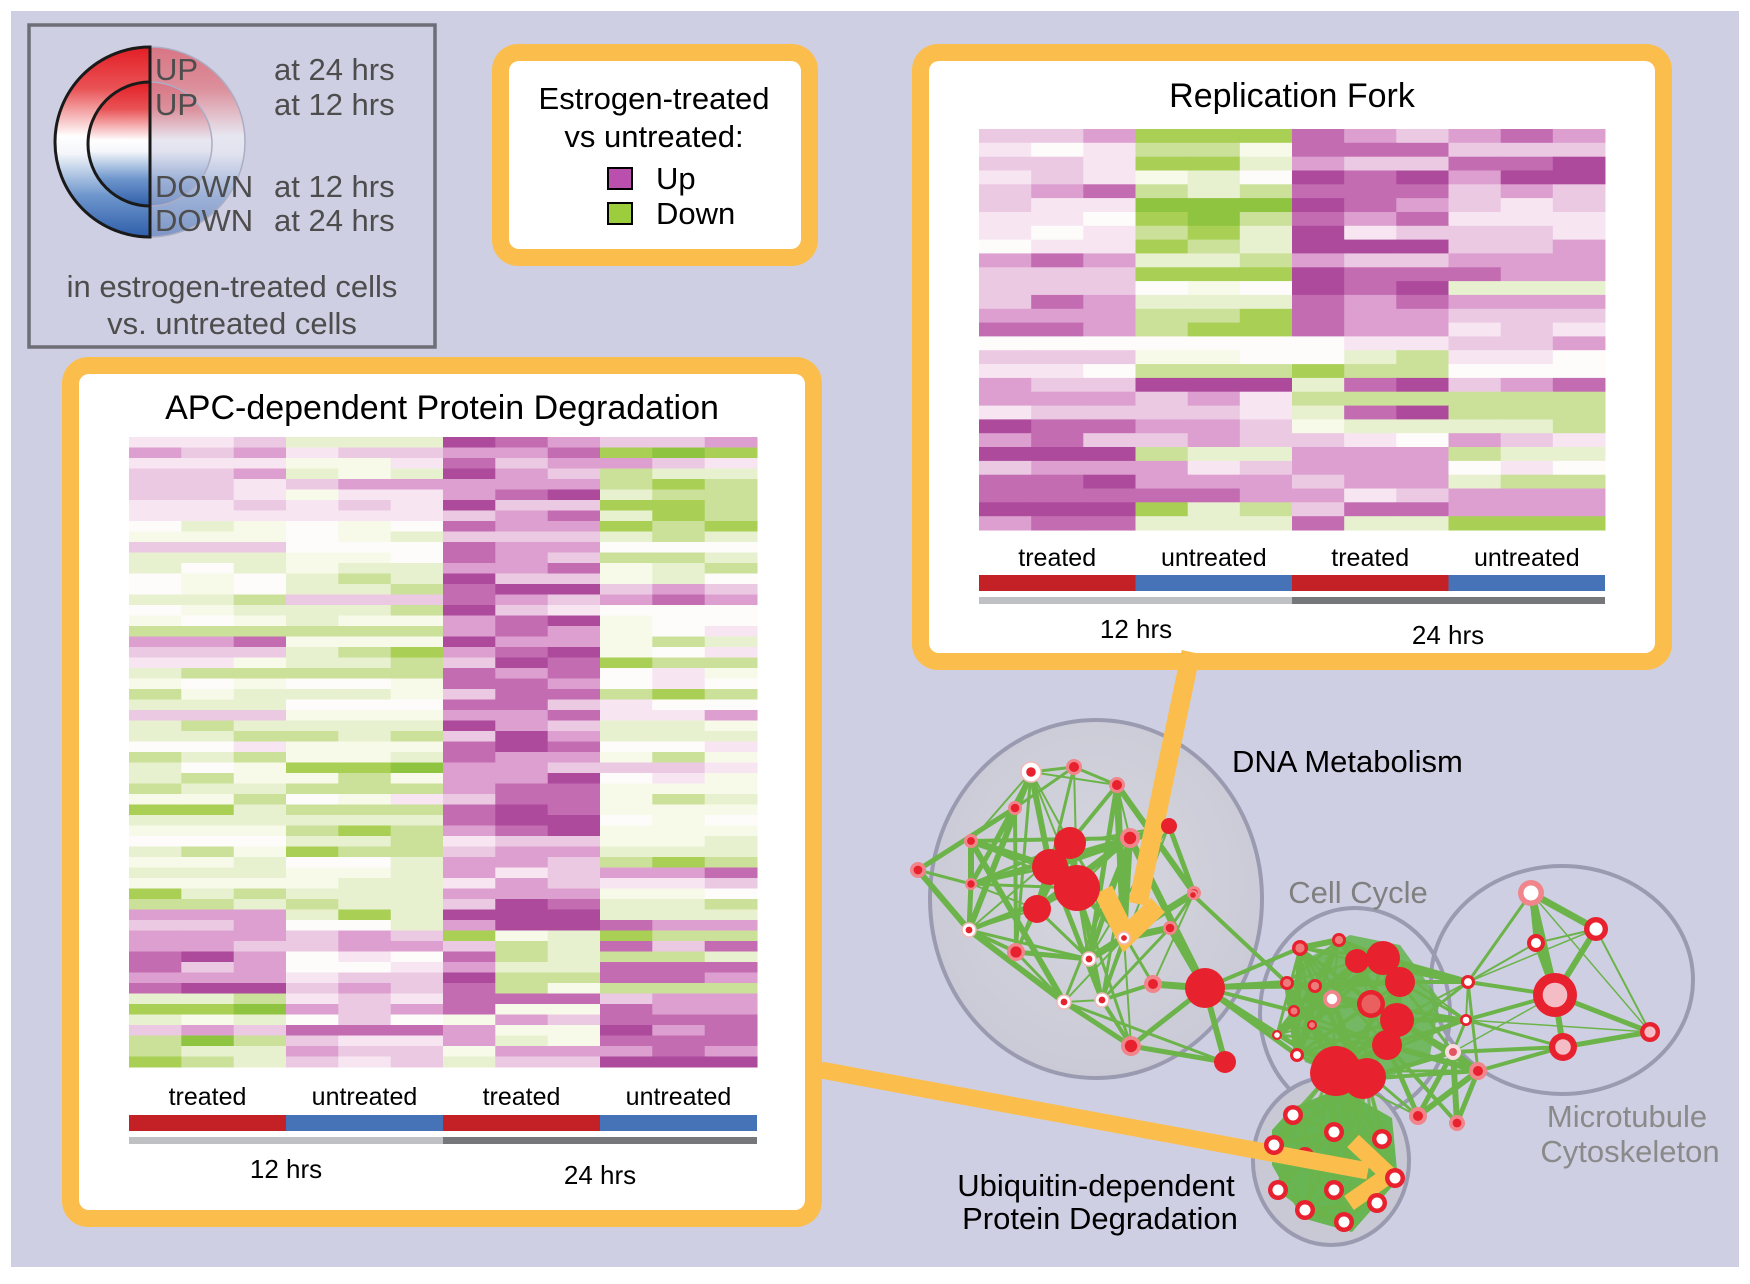  What do you see at coordinates (653, 136) in the screenshot?
I see `svg-text: vs untreated:` at bounding box center [653, 136].